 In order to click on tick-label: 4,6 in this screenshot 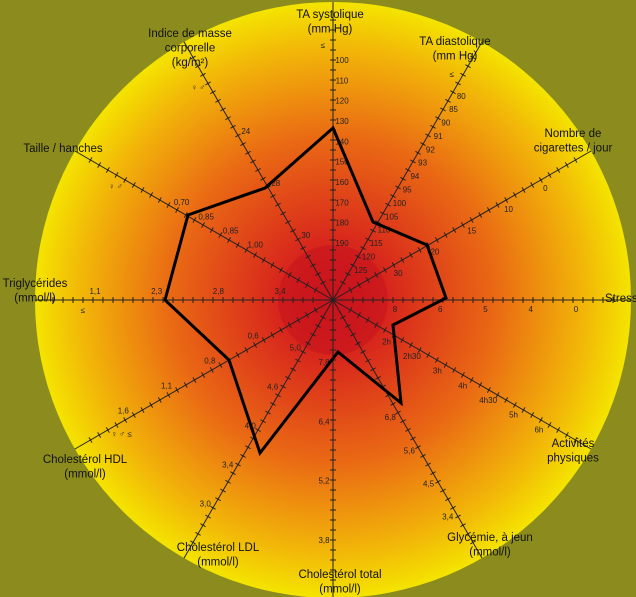, I will do `click(273, 386)`.